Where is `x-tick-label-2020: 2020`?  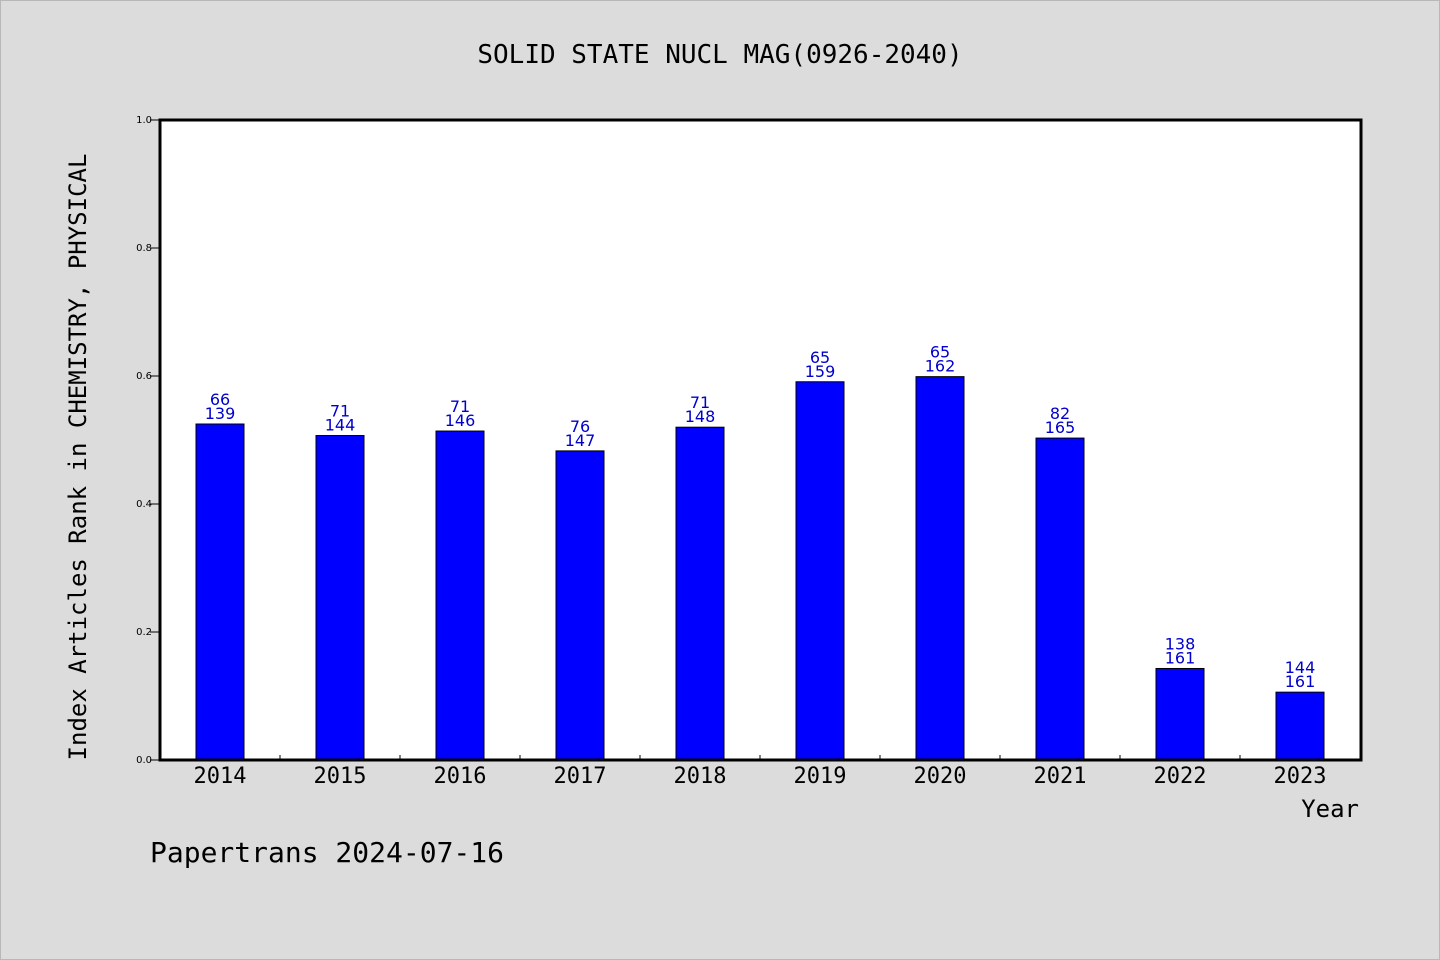
x-tick-label-2020: 2020 is located at coordinates (940, 776).